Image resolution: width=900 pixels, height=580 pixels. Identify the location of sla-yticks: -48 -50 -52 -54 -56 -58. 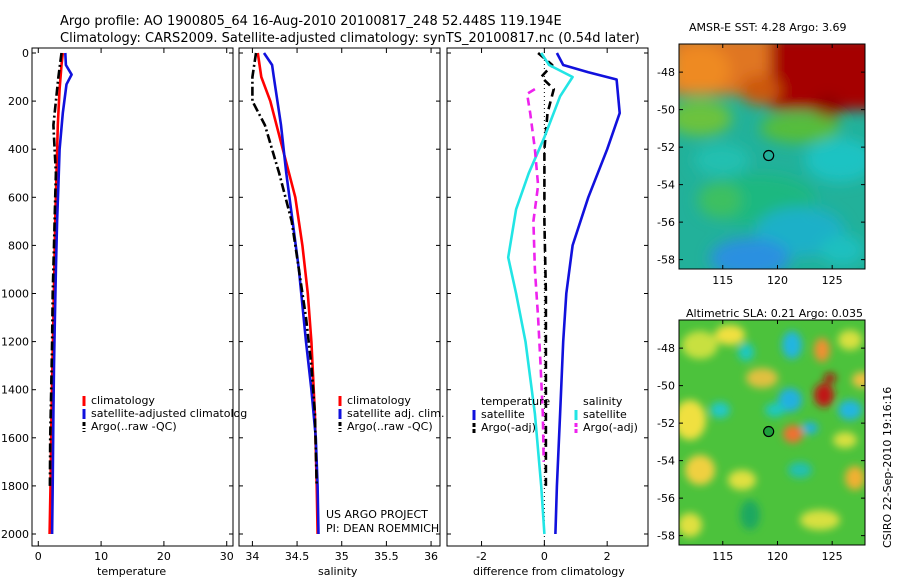
(761, 442).